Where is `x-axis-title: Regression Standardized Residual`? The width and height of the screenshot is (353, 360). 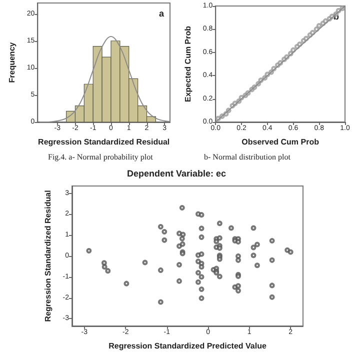 x-axis-title: Regression Standardized Residual is located at coordinates (104, 142).